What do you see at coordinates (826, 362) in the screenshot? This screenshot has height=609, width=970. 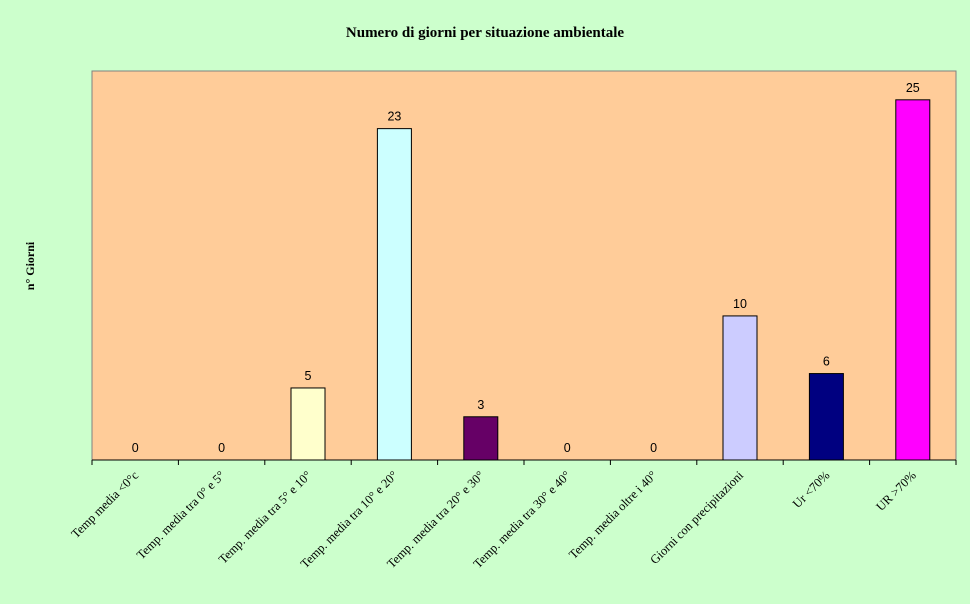 I see `data-label-8: 6` at bounding box center [826, 362].